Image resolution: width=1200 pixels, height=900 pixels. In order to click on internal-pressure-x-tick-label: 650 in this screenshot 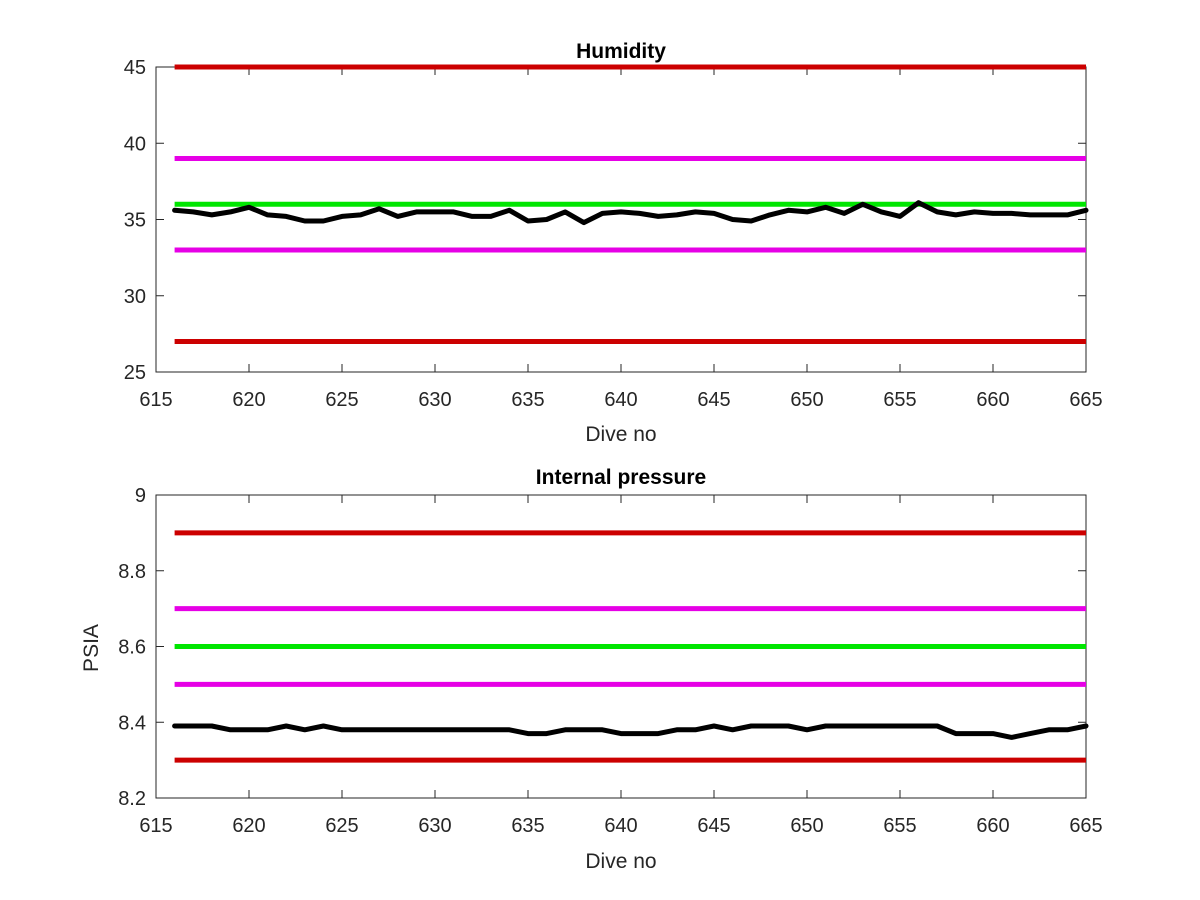, I will do `click(806, 826)`.